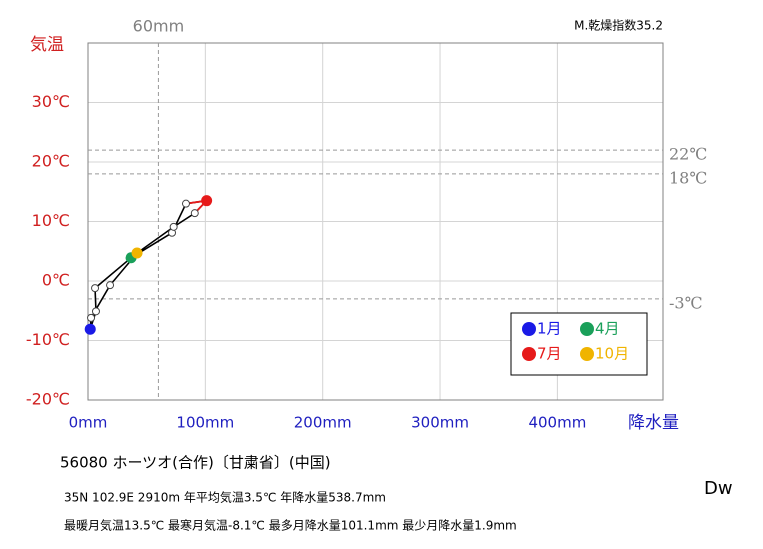  I want to click on y-tick-label: 20℃, so click(51, 161).